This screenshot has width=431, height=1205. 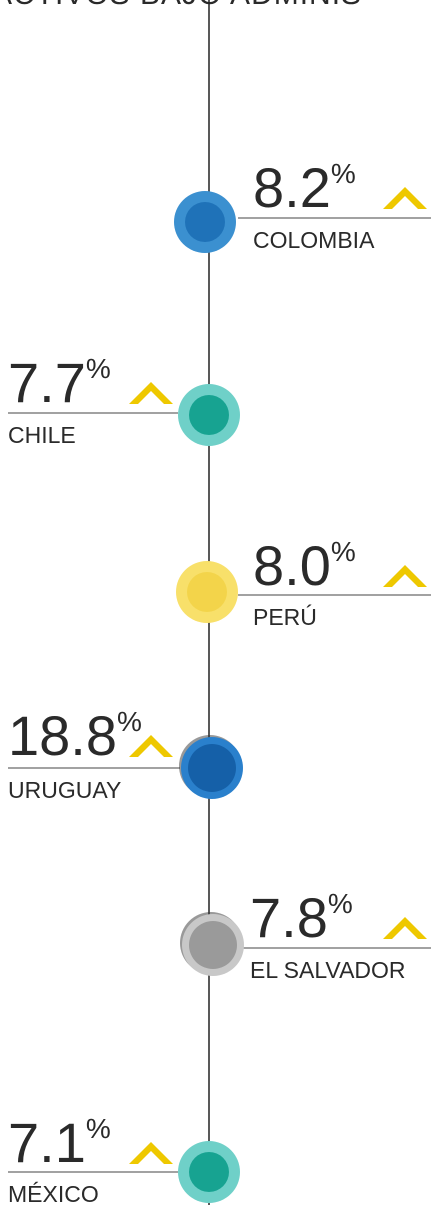 What do you see at coordinates (47, 1142) in the screenshot?
I see `value-number: 7.1` at bounding box center [47, 1142].